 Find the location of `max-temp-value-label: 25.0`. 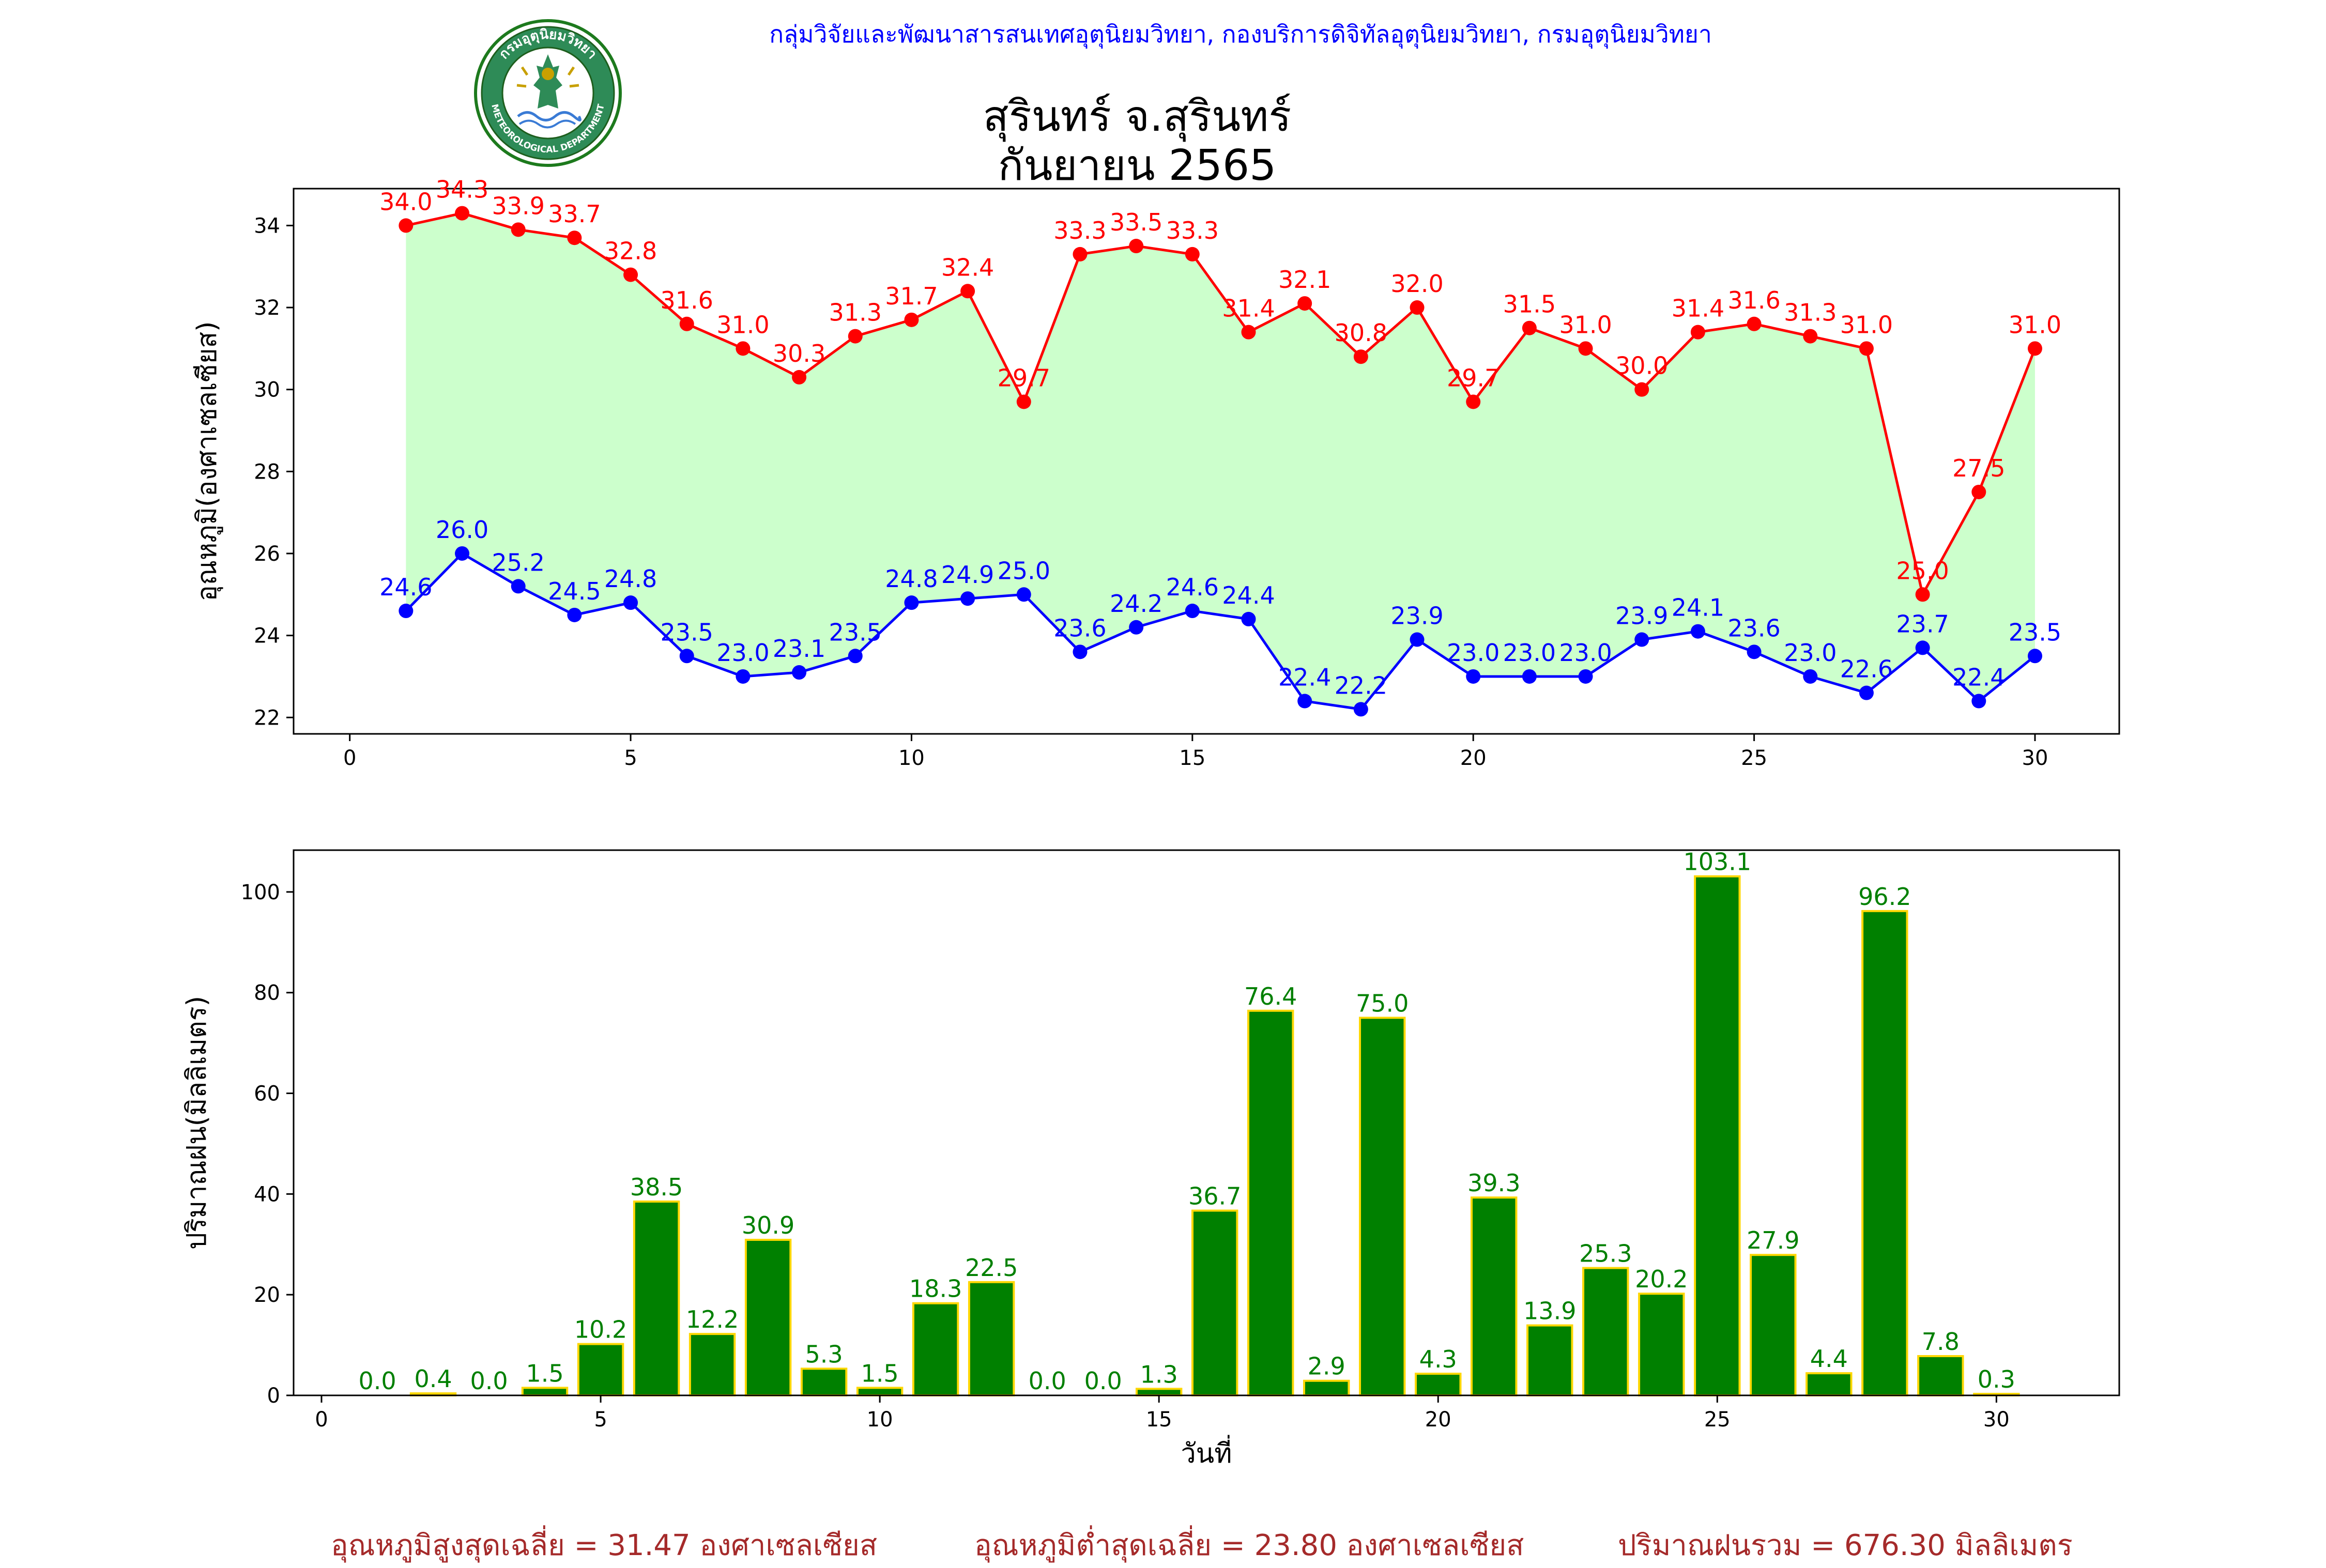

max-temp-value-label: 25.0 is located at coordinates (1922, 571).